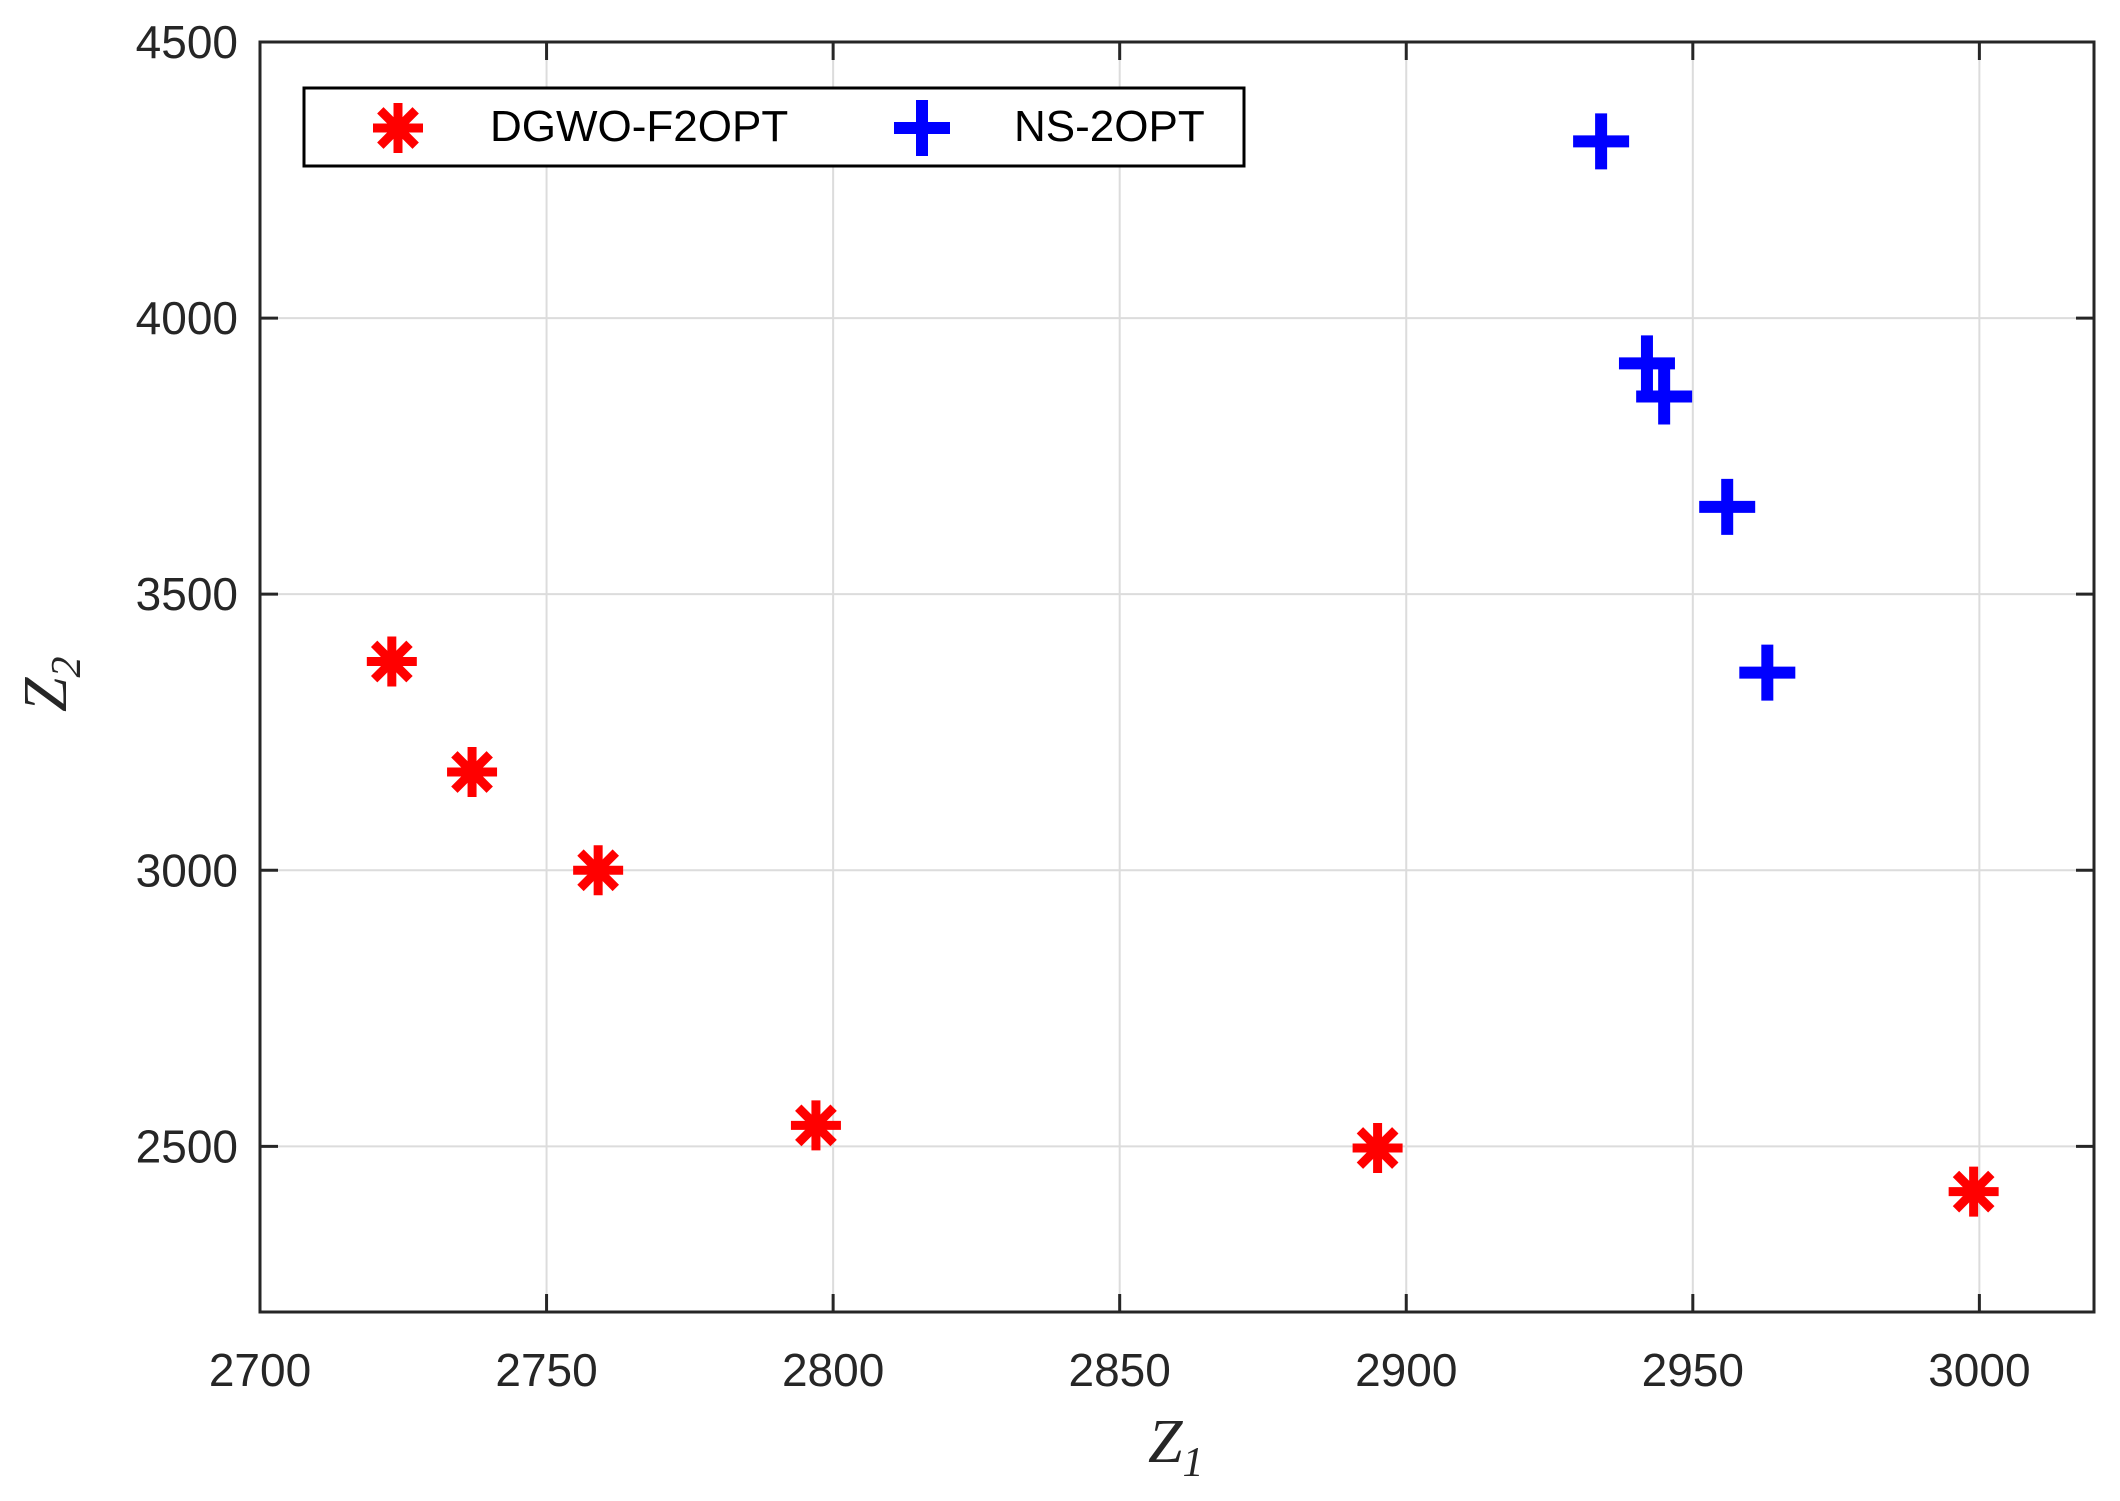  What do you see at coordinates (1406, 1370) in the screenshot?
I see `x-tick-label: 2900` at bounding box center [1406, 1370].